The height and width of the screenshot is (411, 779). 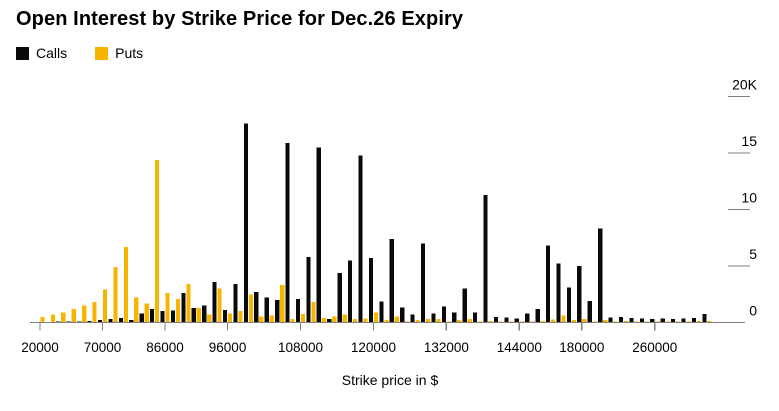 I want to click on x-axis-title: Strike price in $, so click(x=390, y=380).